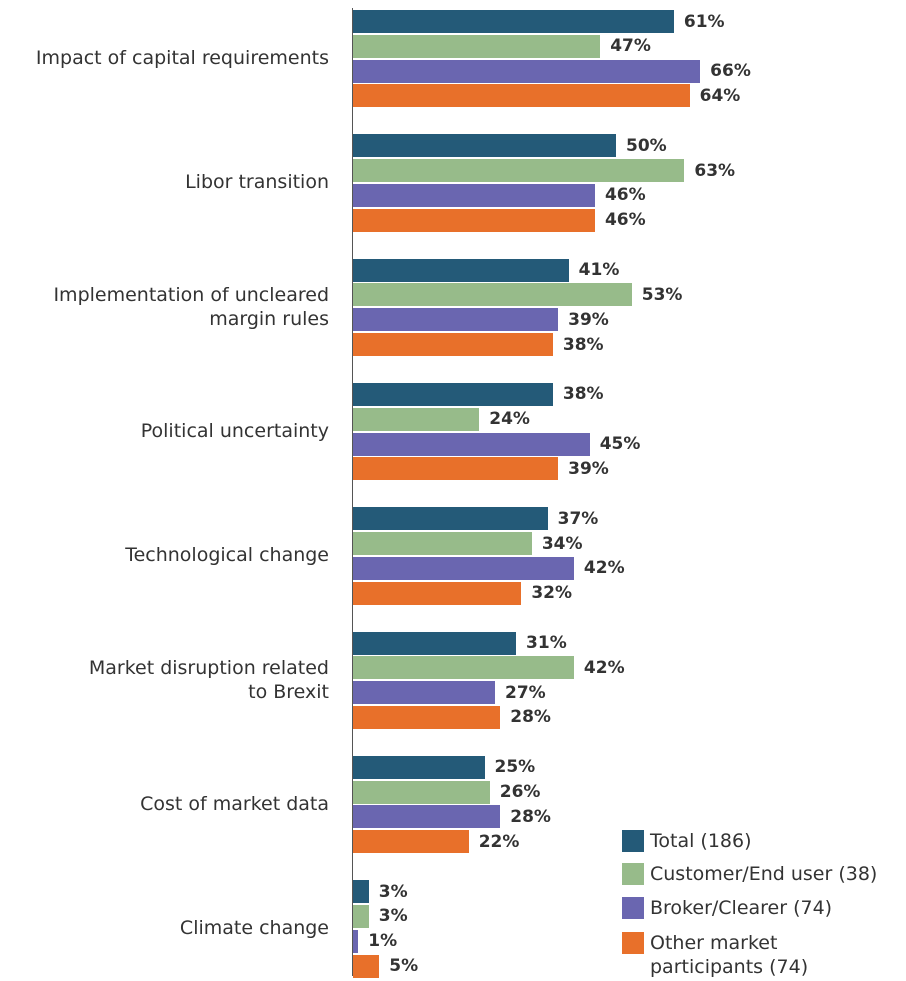  What do you see at coordinates (227, 555) in the screenshot?
I see `category-label: Technological change` at bounding box center [227, 555].